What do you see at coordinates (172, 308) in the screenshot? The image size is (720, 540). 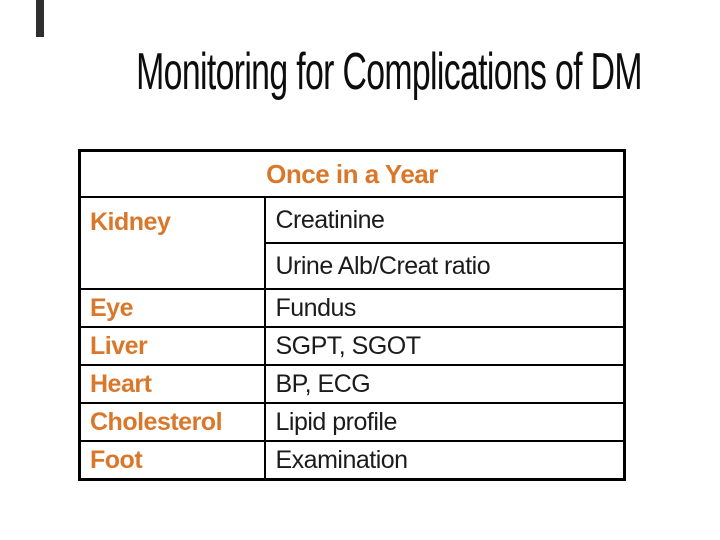 I see `organ-cell-eye: Eye` at bounding box center [172, 308].